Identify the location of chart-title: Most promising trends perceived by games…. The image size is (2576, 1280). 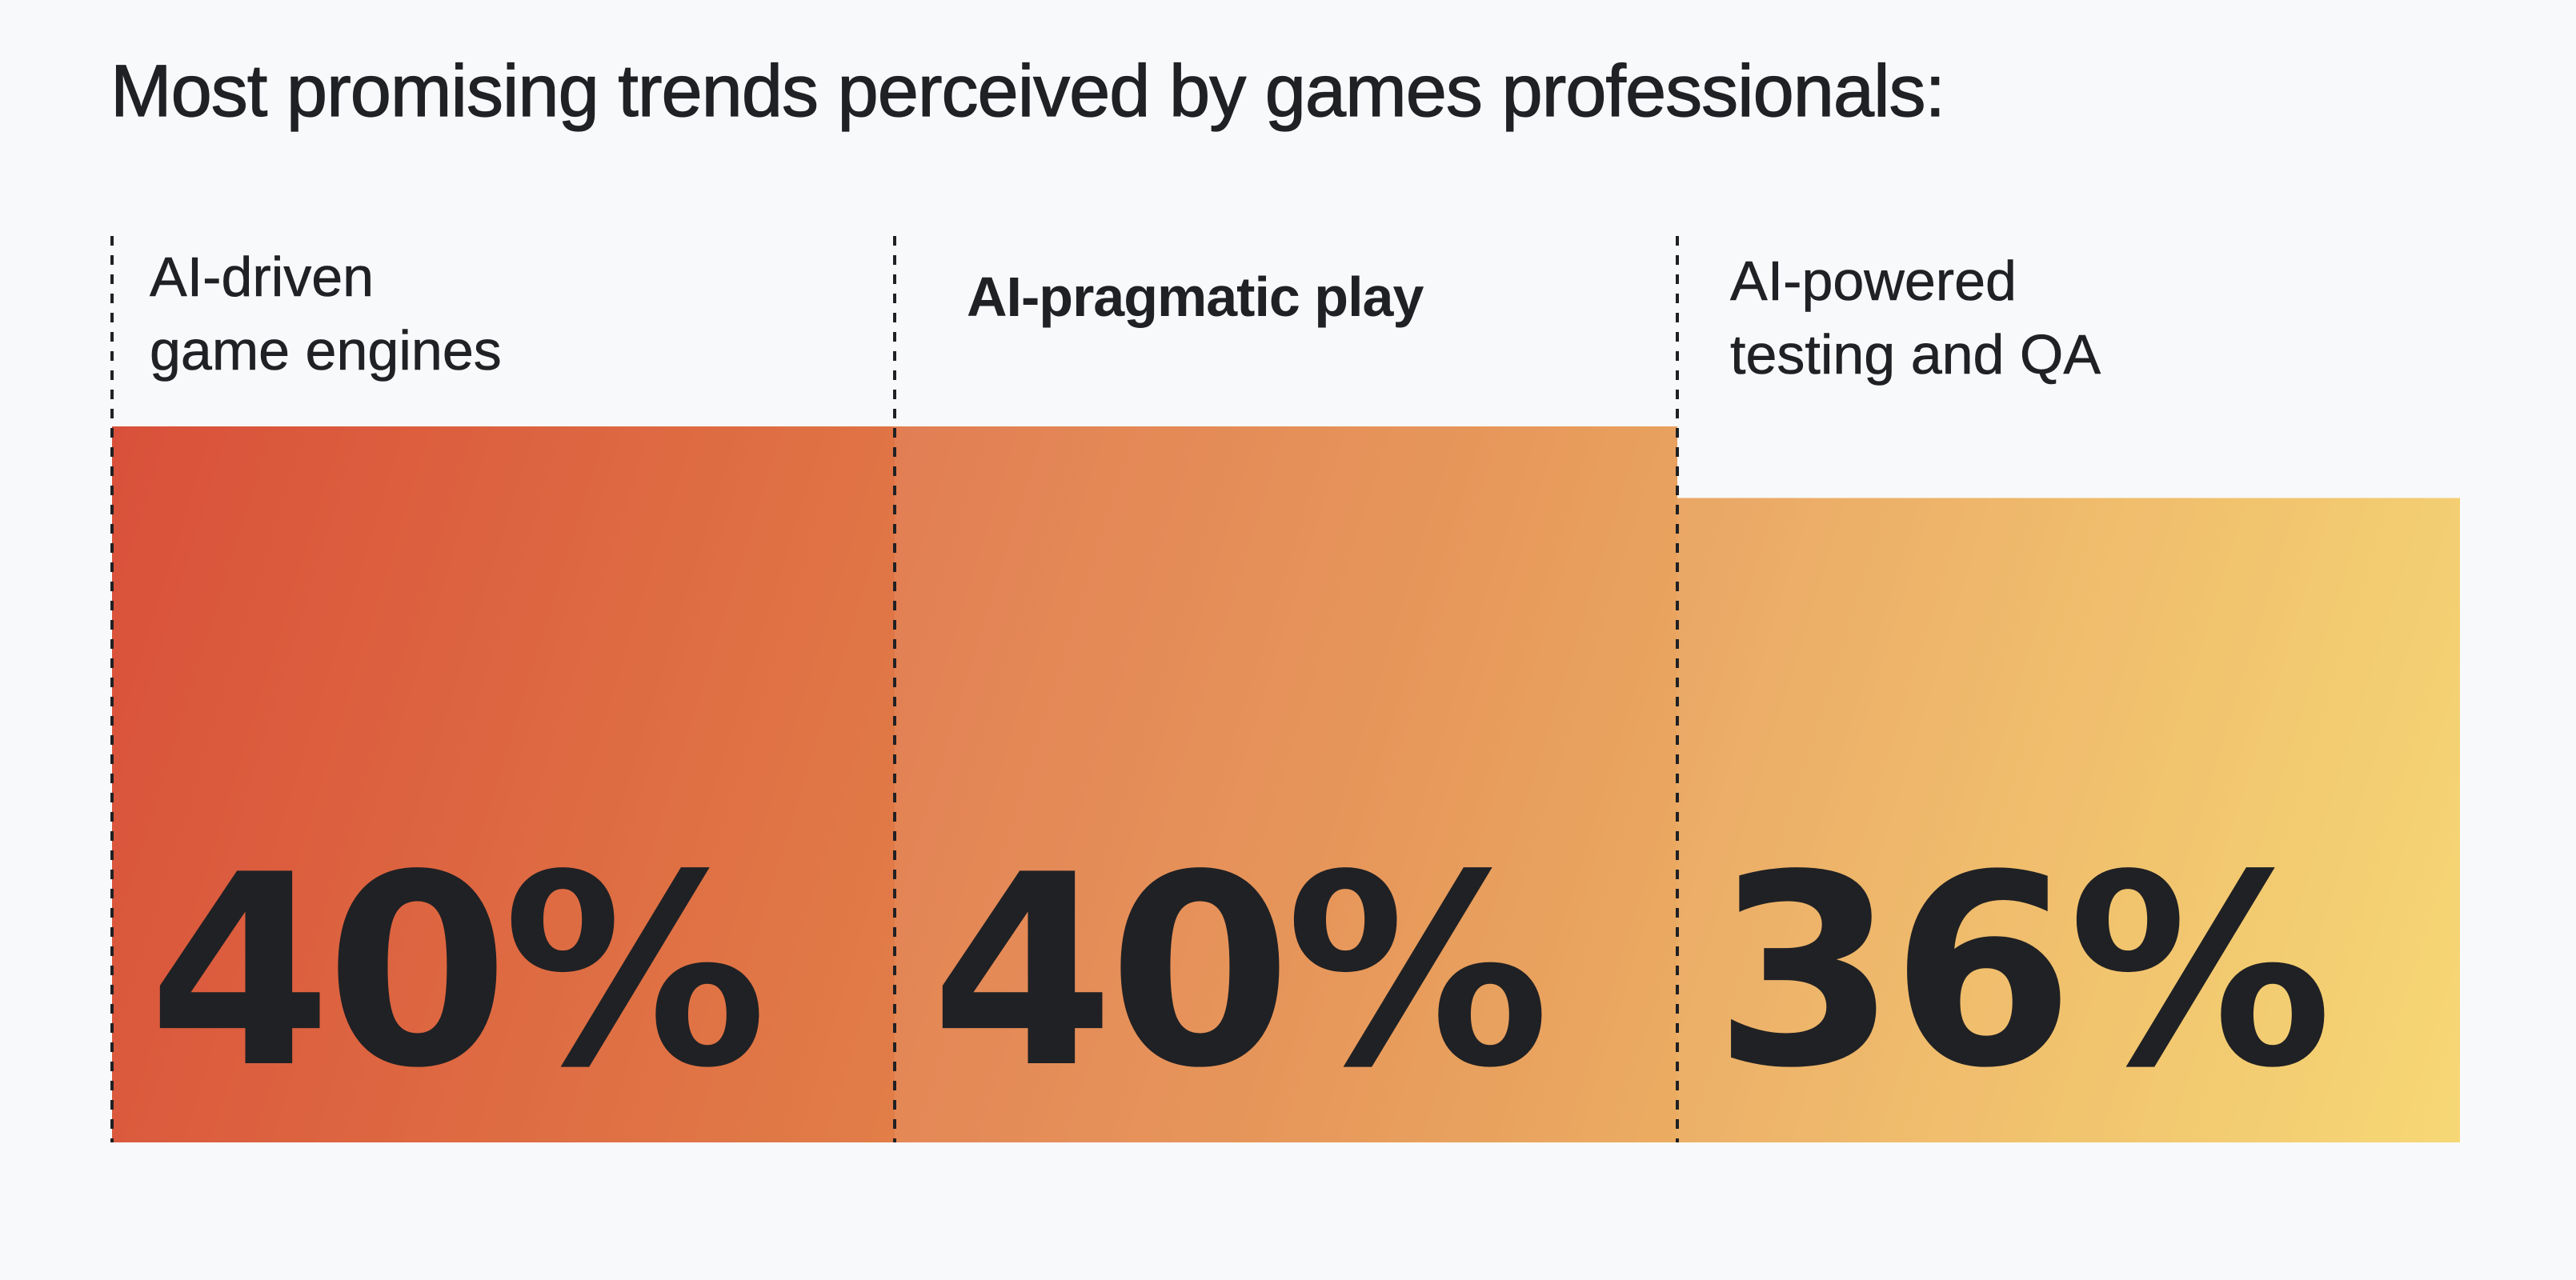
(1027, 91).